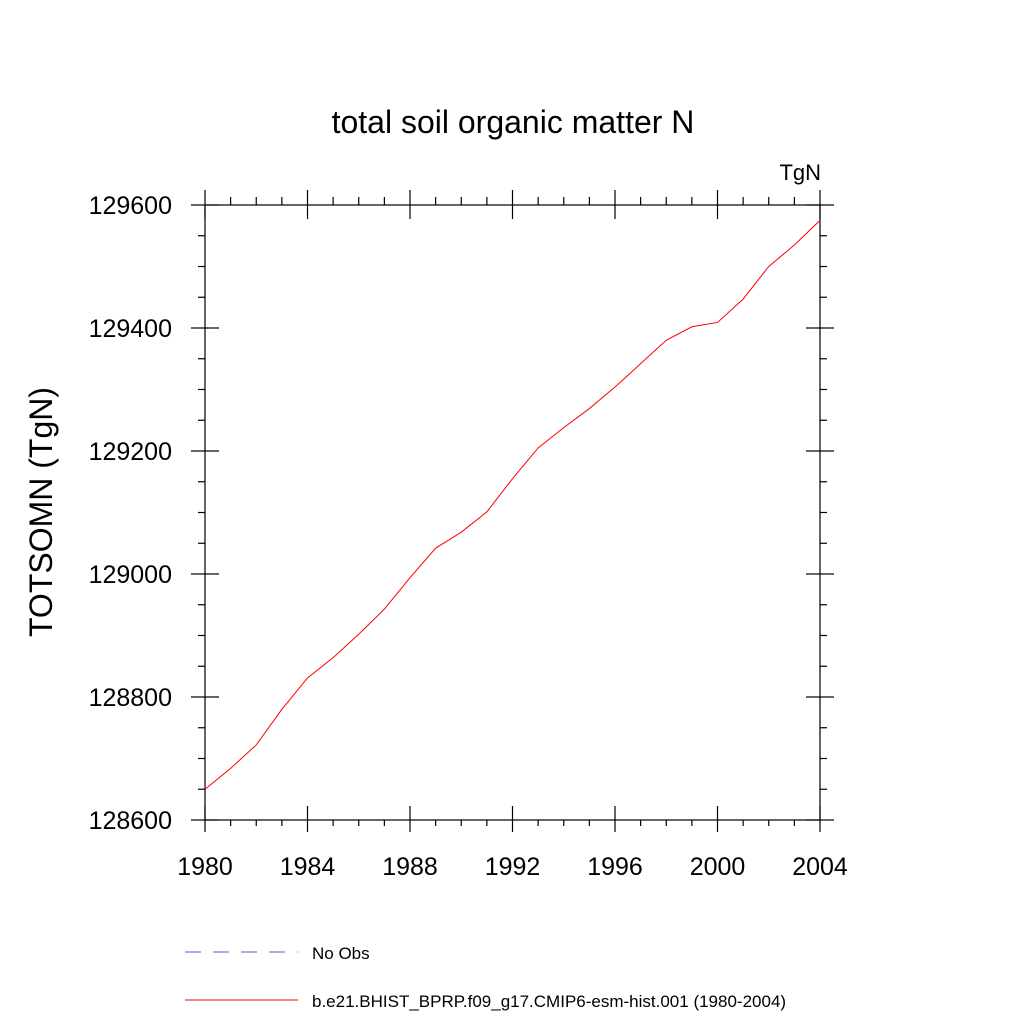 The height and width of the screenshot is (1024, 1024). What do you see at coordinates (130, 821) in the screenshot?
I see `y-tick-label: 128600` at bounding box center [130, 821].